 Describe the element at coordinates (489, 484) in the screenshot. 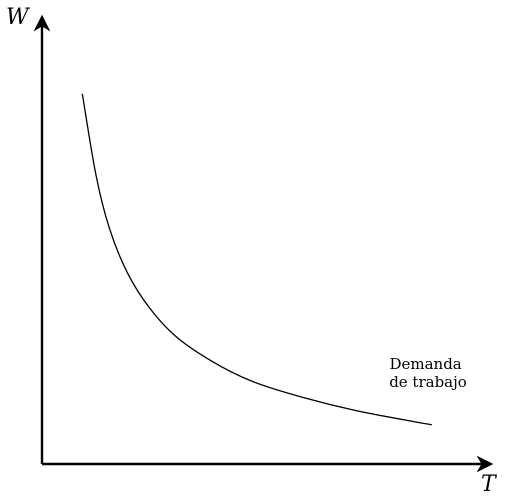

I see `x-axis-label: T` at that location.